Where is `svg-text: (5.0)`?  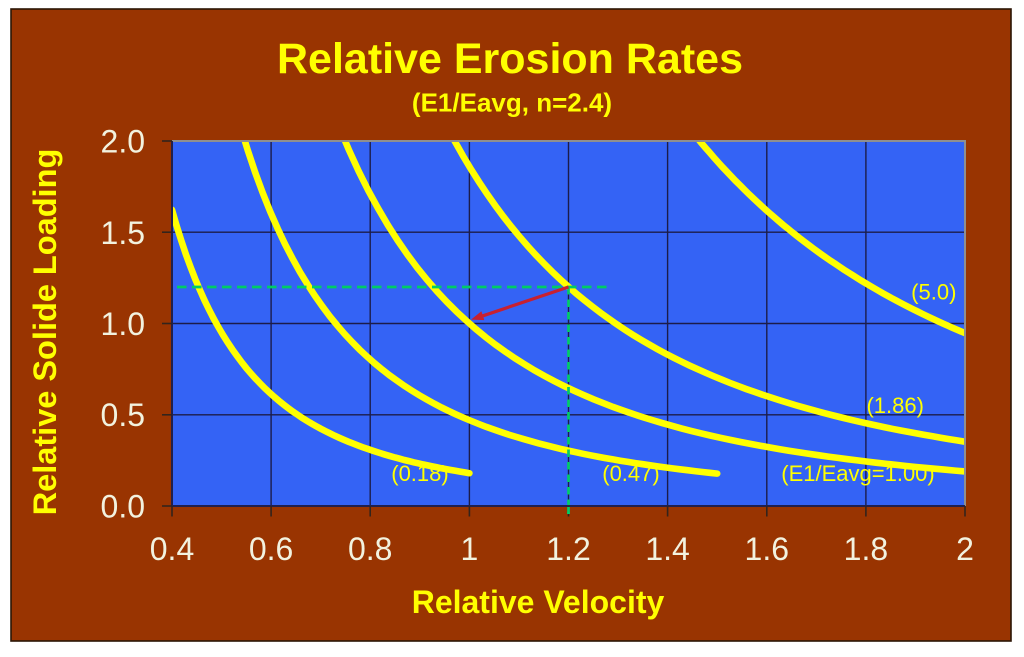
svg-text: (5.0) is located at coordinates (933, 292).